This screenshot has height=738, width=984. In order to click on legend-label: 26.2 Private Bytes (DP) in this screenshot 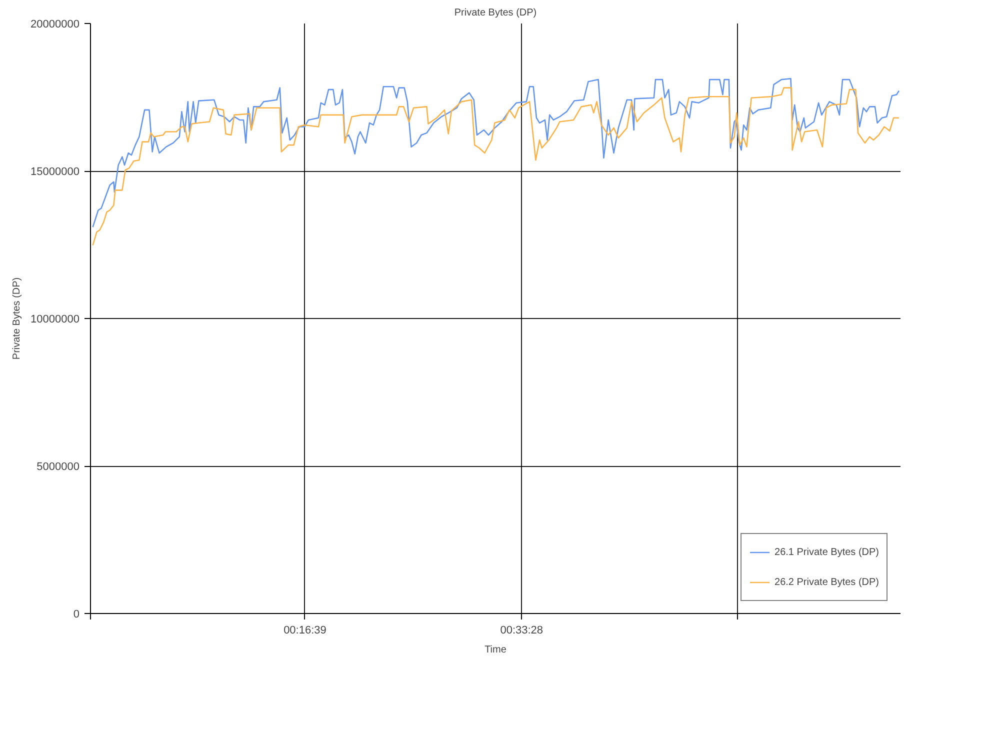, I will do `click(826, 582)`.